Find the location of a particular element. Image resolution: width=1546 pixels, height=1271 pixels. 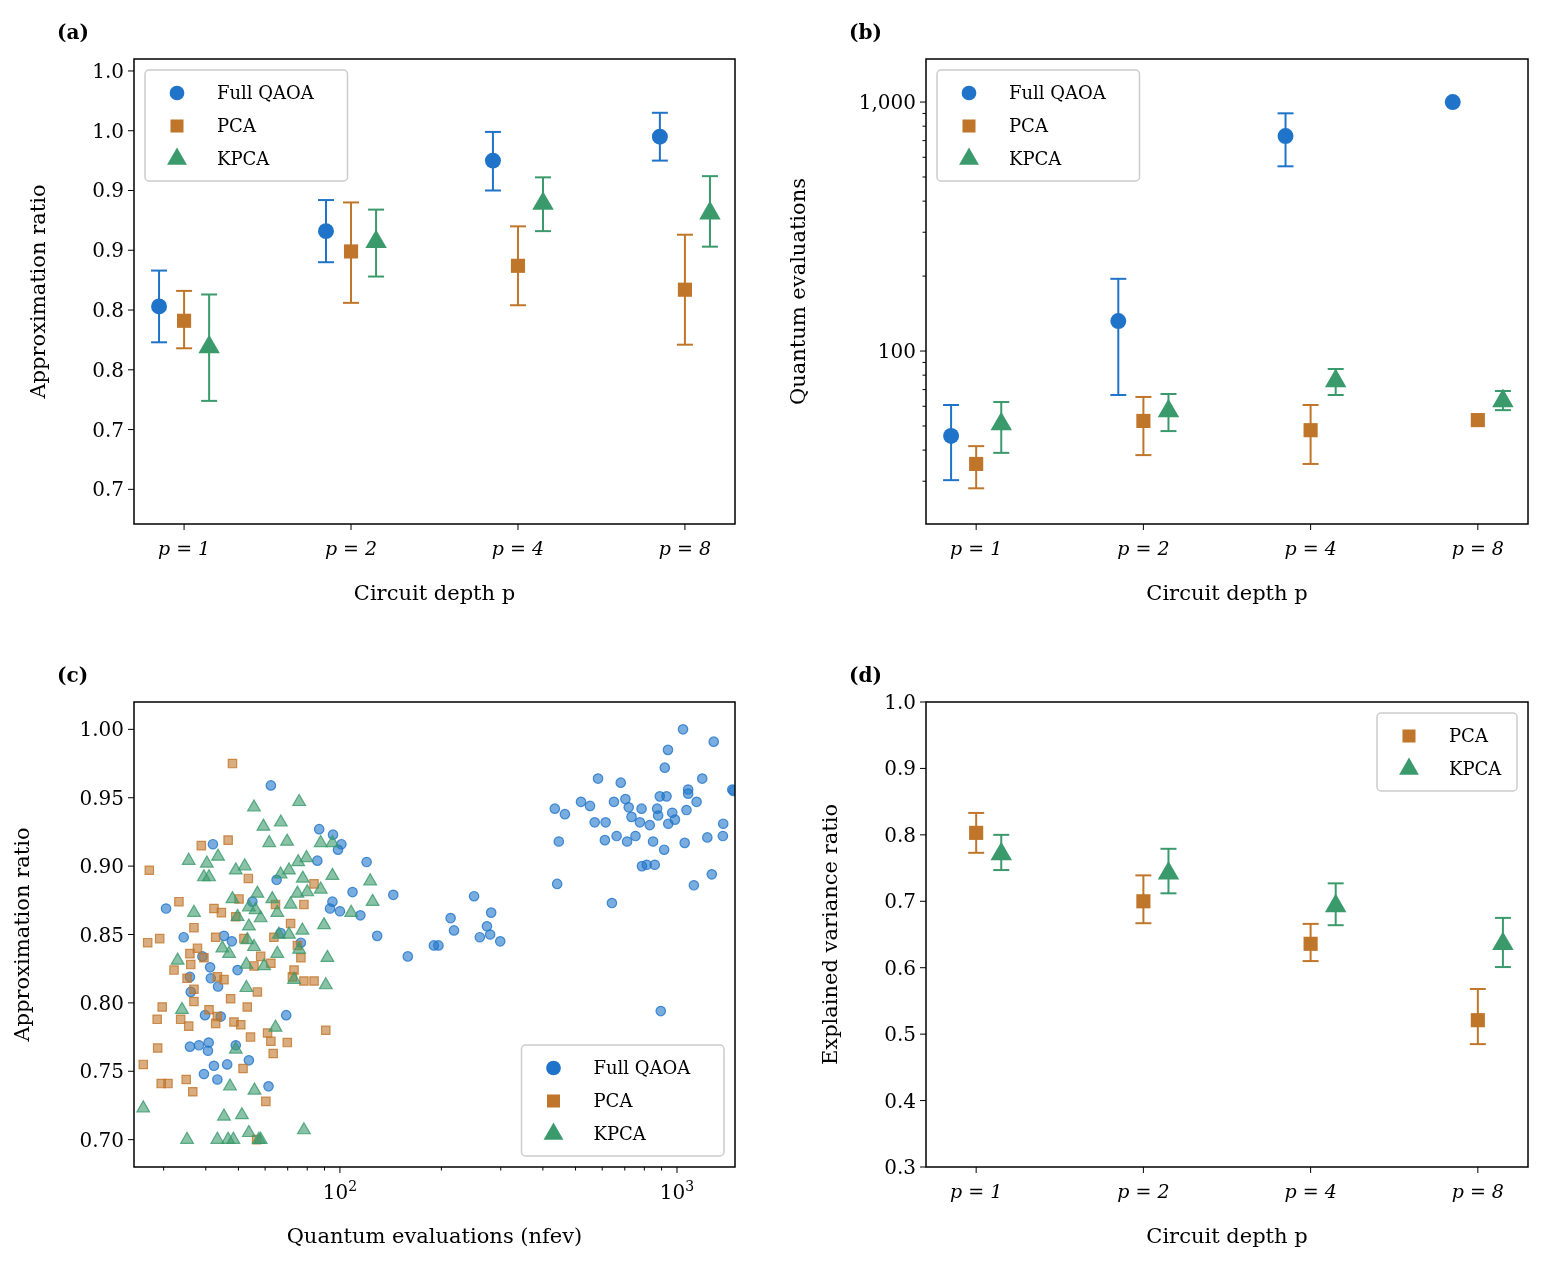

y-tick-label: 0.4 is located at coordinates (900, 1100).